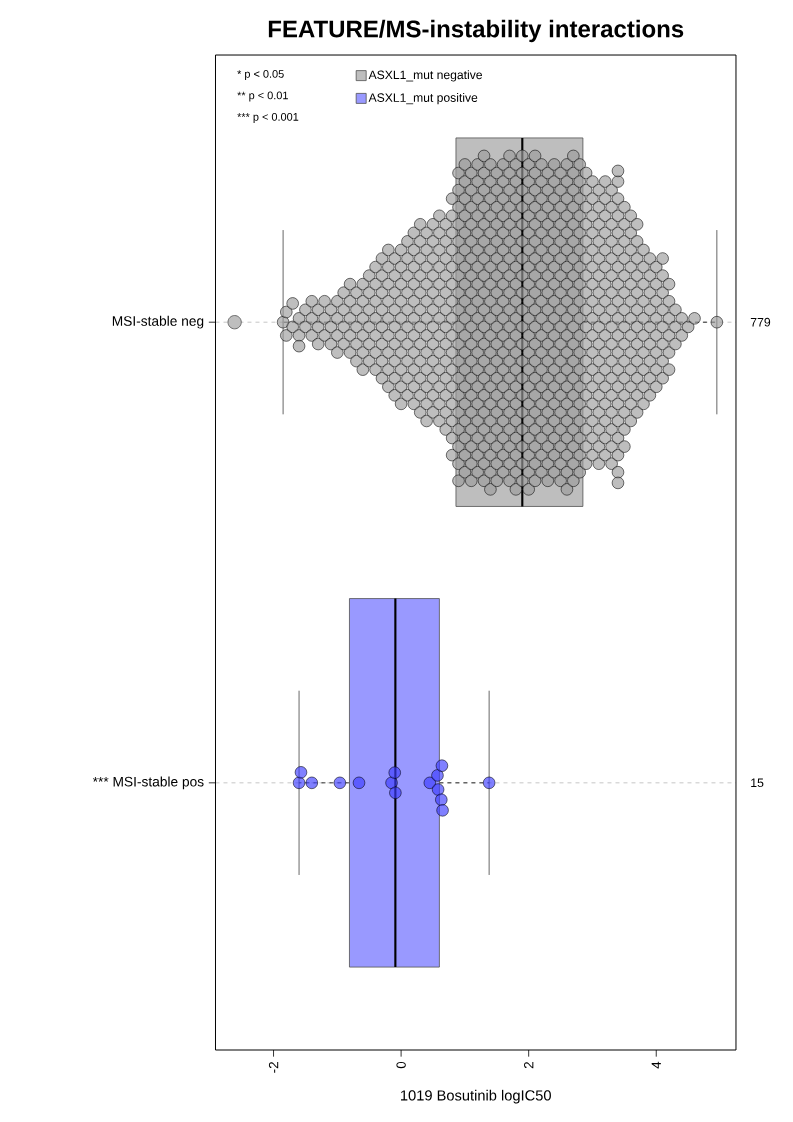 The width and height of the screenshot is (793, 1122). Describe the element at coordinates (401, 1065) in the screenshot. I see `x-tick-label: 0` at that location.